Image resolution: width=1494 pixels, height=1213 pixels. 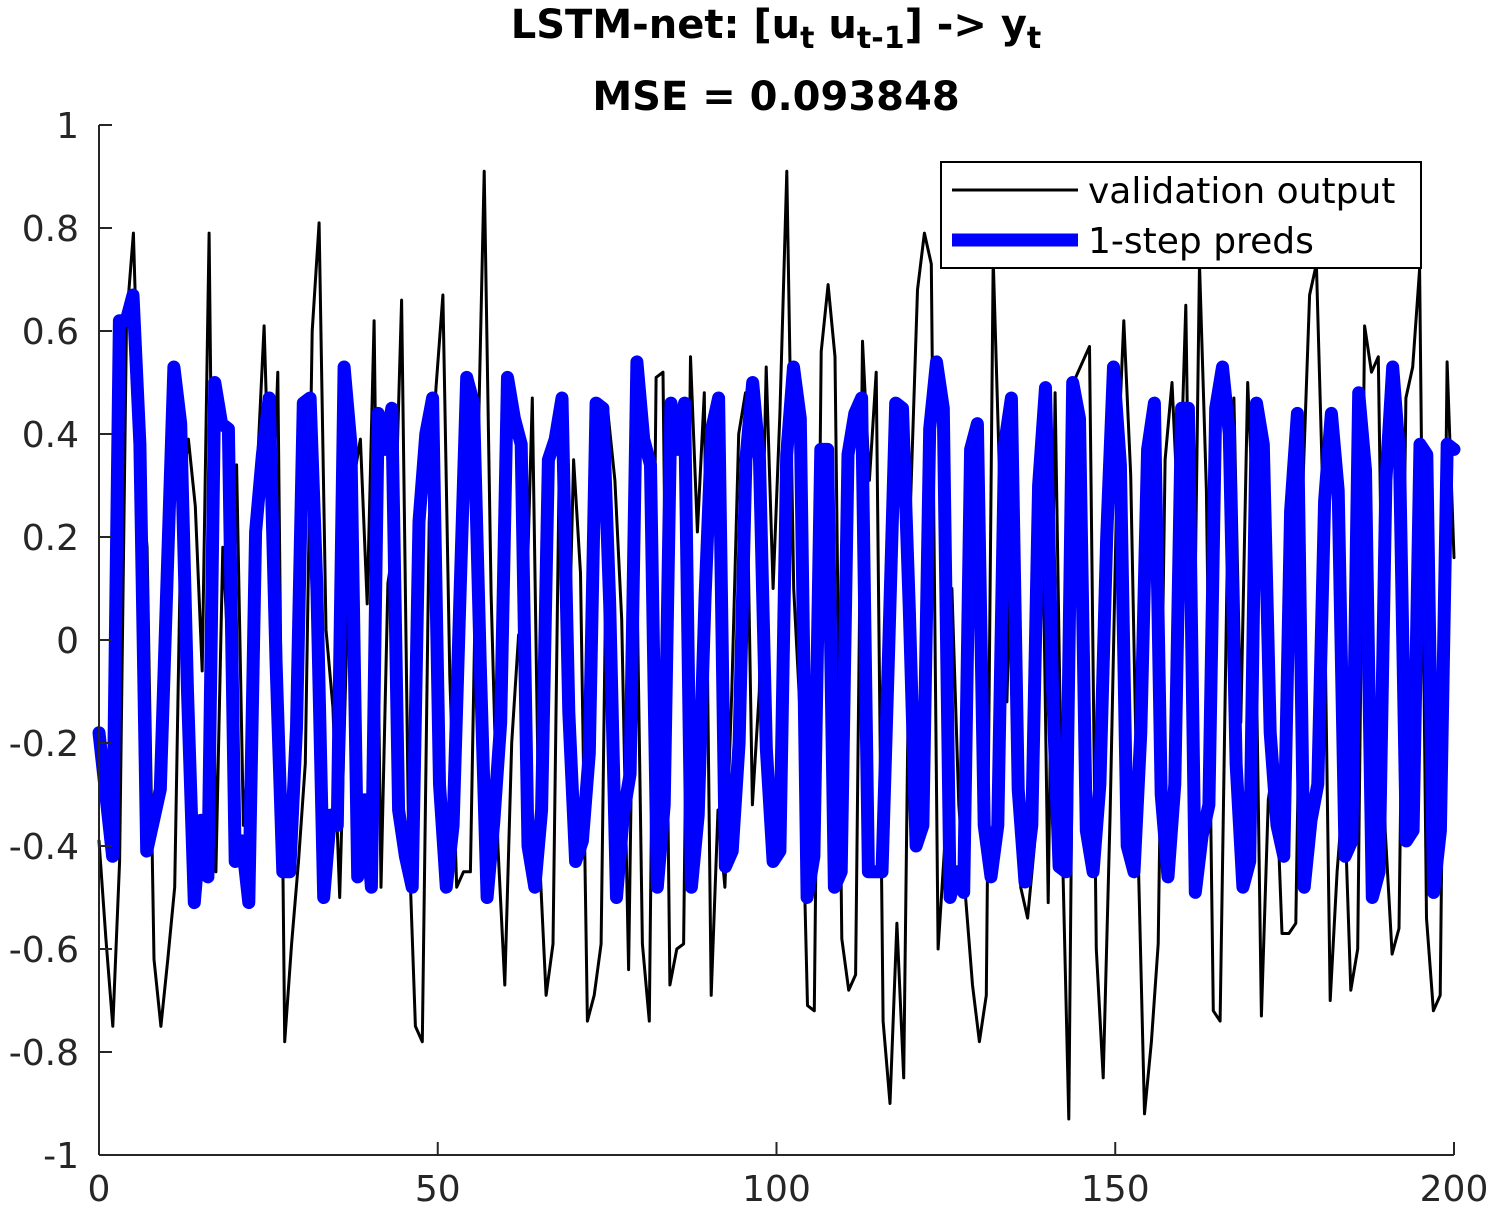 I want to click on y-tick-label: 0.6, so click(x=50, y=332).